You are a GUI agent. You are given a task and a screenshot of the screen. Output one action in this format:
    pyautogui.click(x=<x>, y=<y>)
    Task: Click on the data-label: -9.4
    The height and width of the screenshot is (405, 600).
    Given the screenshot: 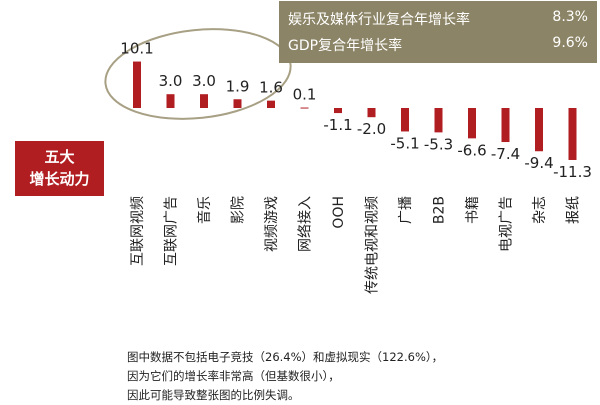 What is the action you would take?
    pyautogui.click(x=538, y=163)
    